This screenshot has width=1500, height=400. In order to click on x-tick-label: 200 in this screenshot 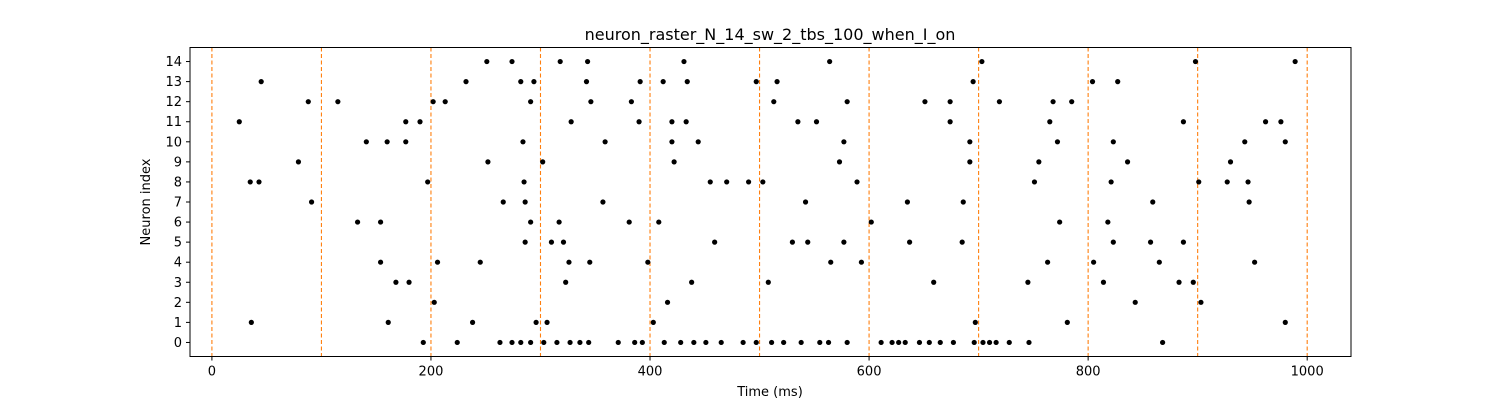, I will do `click(431, 372)`.